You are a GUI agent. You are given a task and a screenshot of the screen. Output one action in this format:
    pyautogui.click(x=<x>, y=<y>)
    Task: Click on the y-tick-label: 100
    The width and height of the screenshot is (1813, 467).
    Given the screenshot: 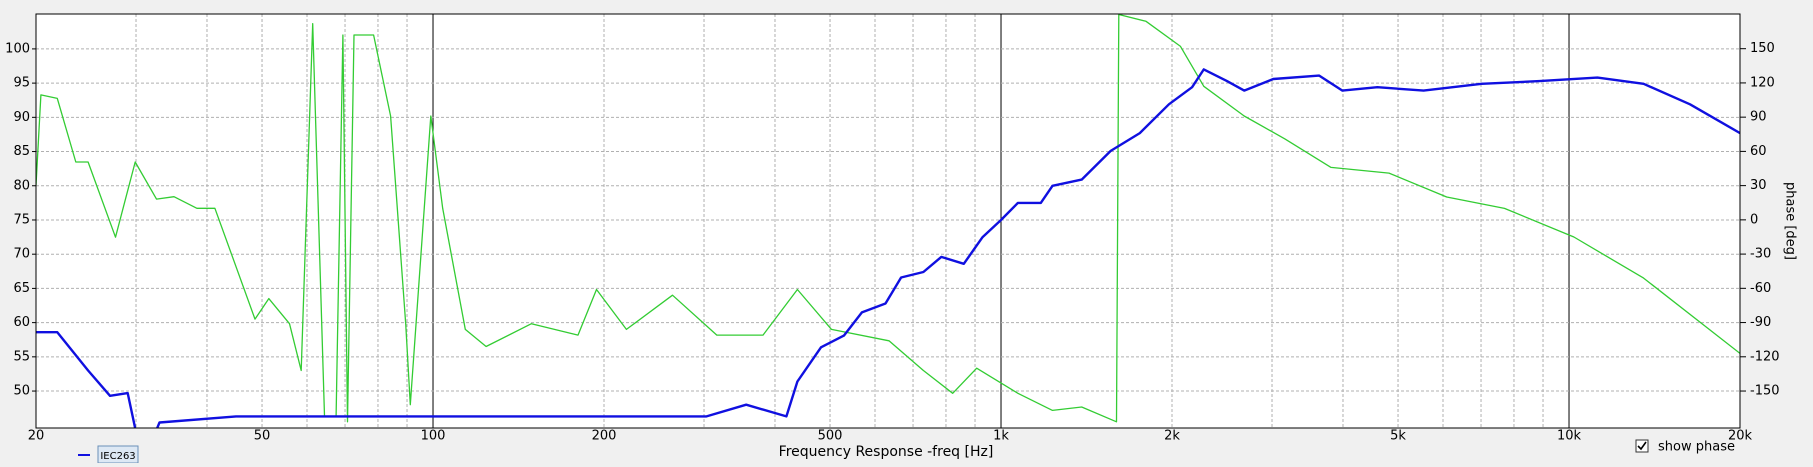 What is the action you would take?
    pyautogui.click(x=17, y=48)
    